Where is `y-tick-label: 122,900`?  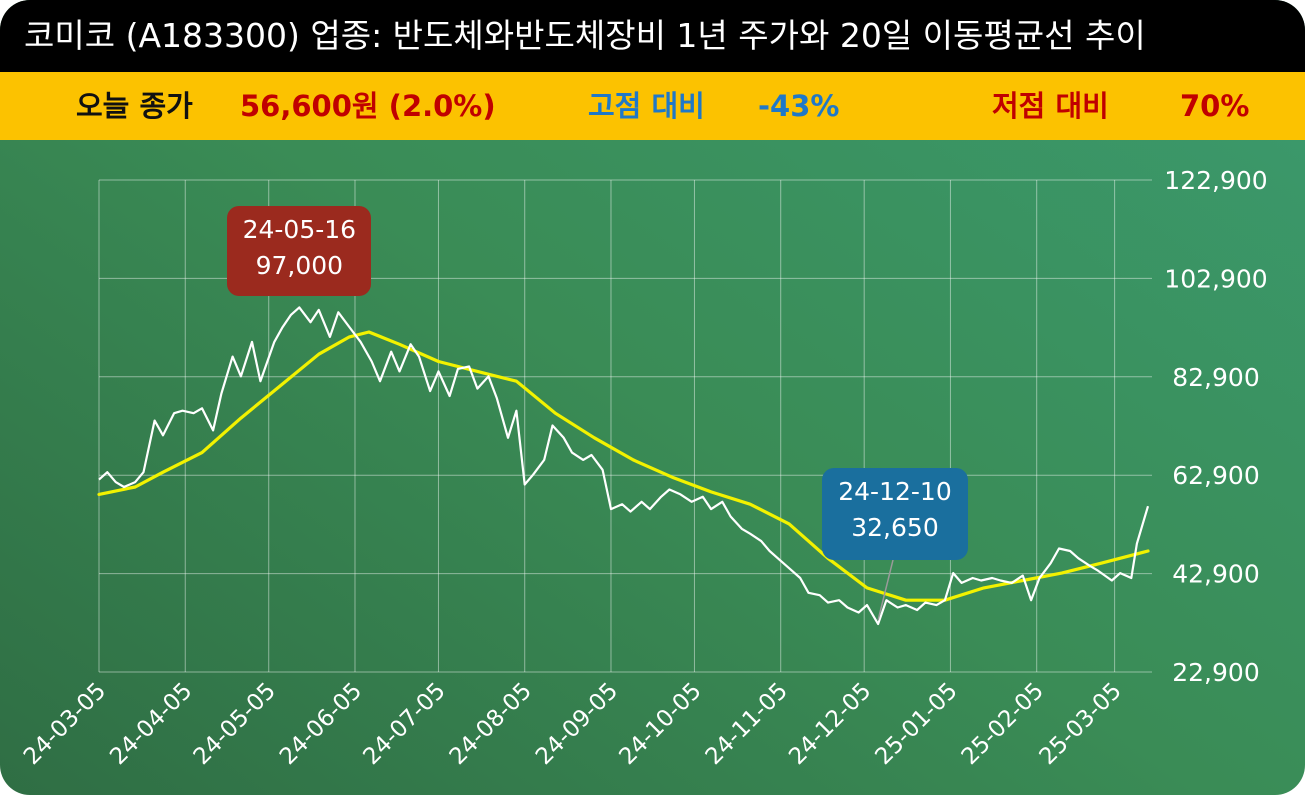 y-tick-label: 122,900 is located at coordinates (1215, 180).